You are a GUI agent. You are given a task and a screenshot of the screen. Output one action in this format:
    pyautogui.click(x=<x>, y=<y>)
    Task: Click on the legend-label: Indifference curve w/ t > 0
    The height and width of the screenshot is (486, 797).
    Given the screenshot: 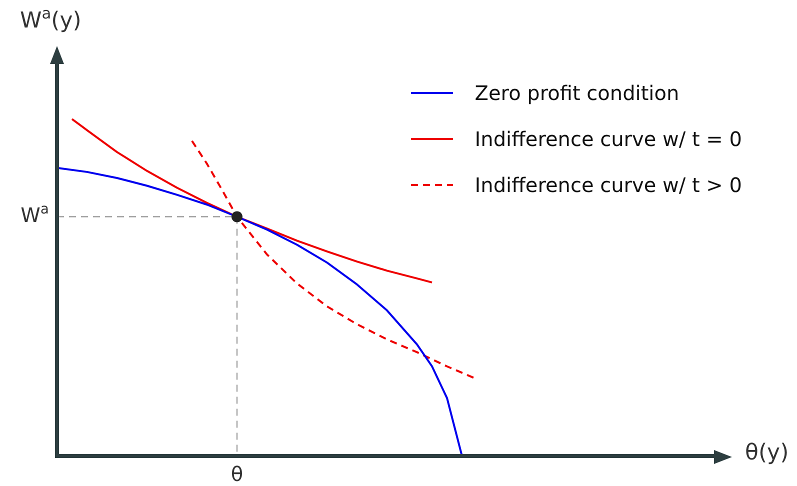 What is the action you would take?
    pyautogui.click(x=608, y=185)
    